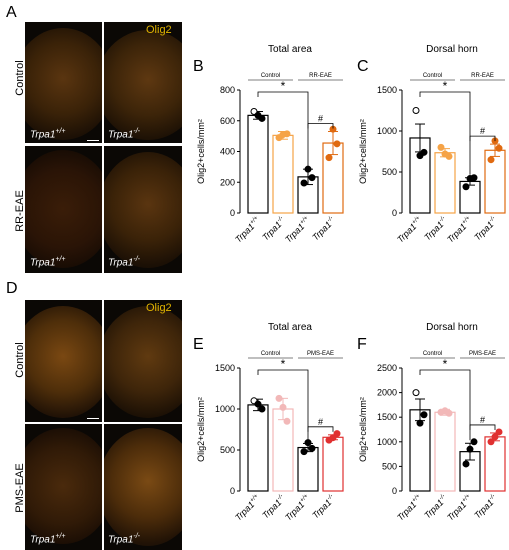 The width and height of the screenshot is (509, 550). Describe the element at coordinates (11, 12) in the screenshot. I see `panel-letter-a: A` at that location.